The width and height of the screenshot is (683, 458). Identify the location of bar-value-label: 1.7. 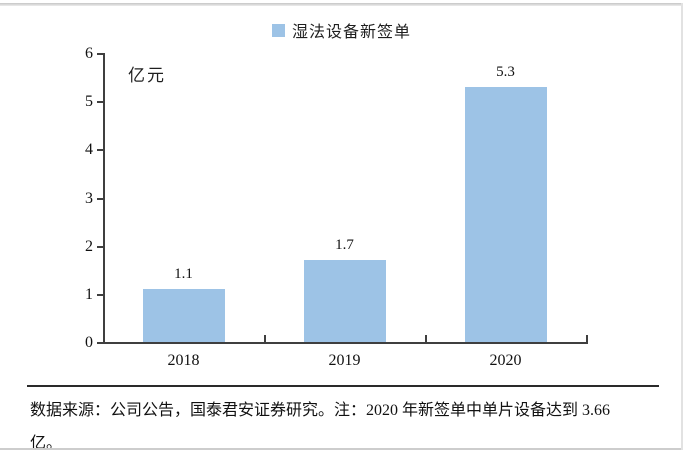
(344, 245).